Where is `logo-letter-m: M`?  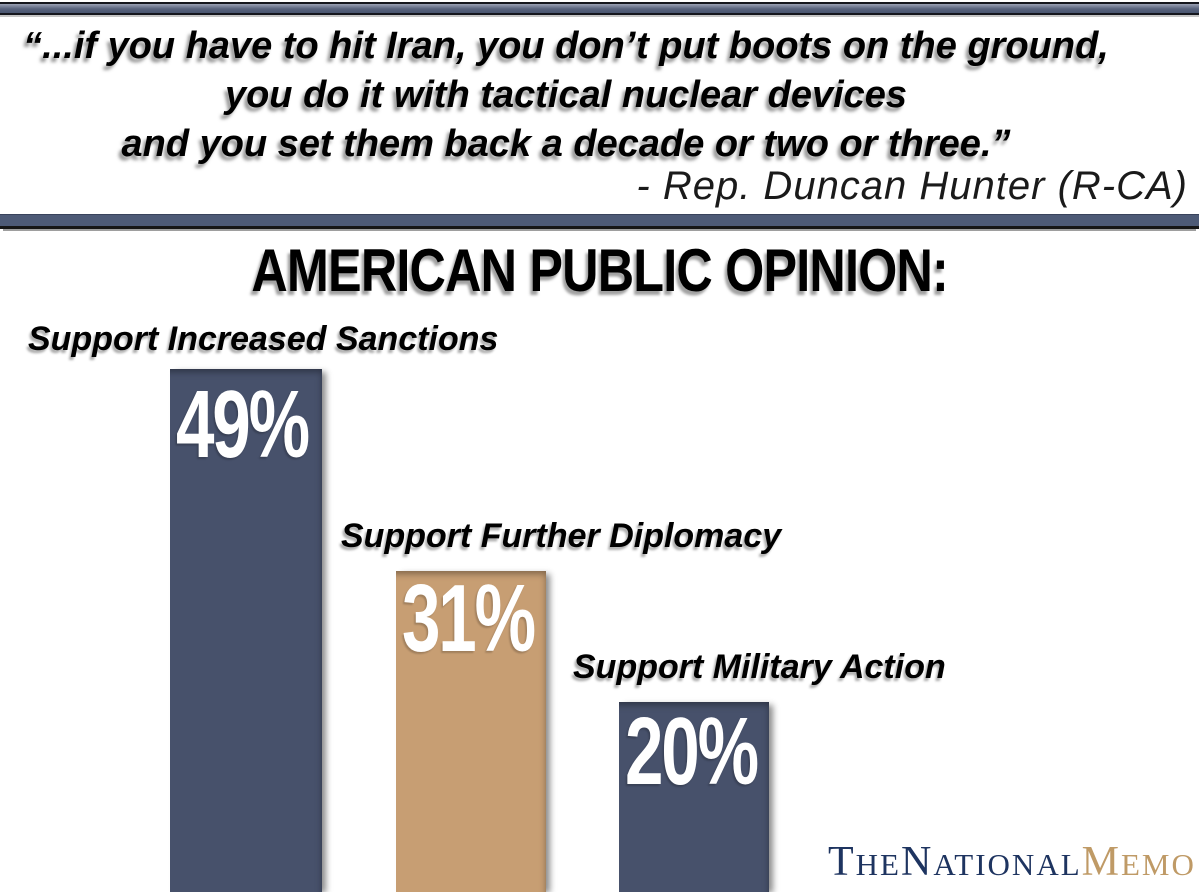
logo-letter-m: M is located at coordinates (1101, 862).